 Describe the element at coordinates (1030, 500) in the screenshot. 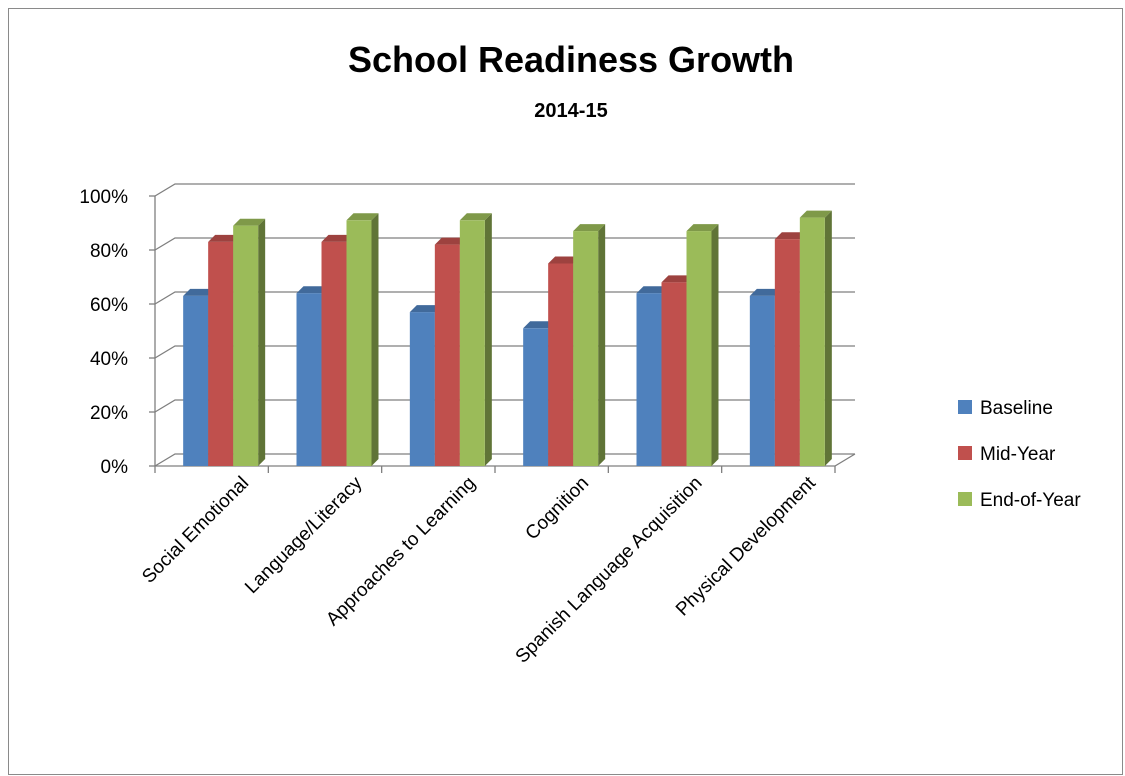

I see `legend-label: End-of-Year` at that location.